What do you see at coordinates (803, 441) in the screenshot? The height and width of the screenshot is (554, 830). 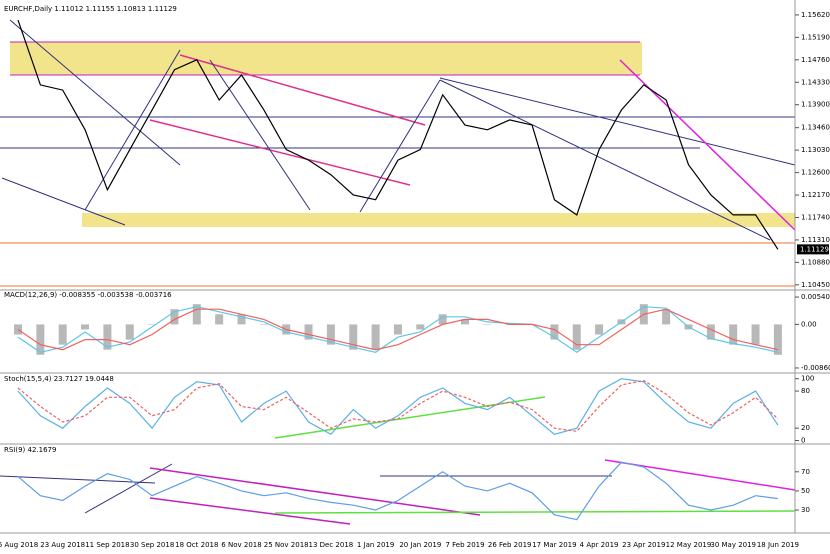 I see `y-tick-label: 0` at bounding box center [803, 441].